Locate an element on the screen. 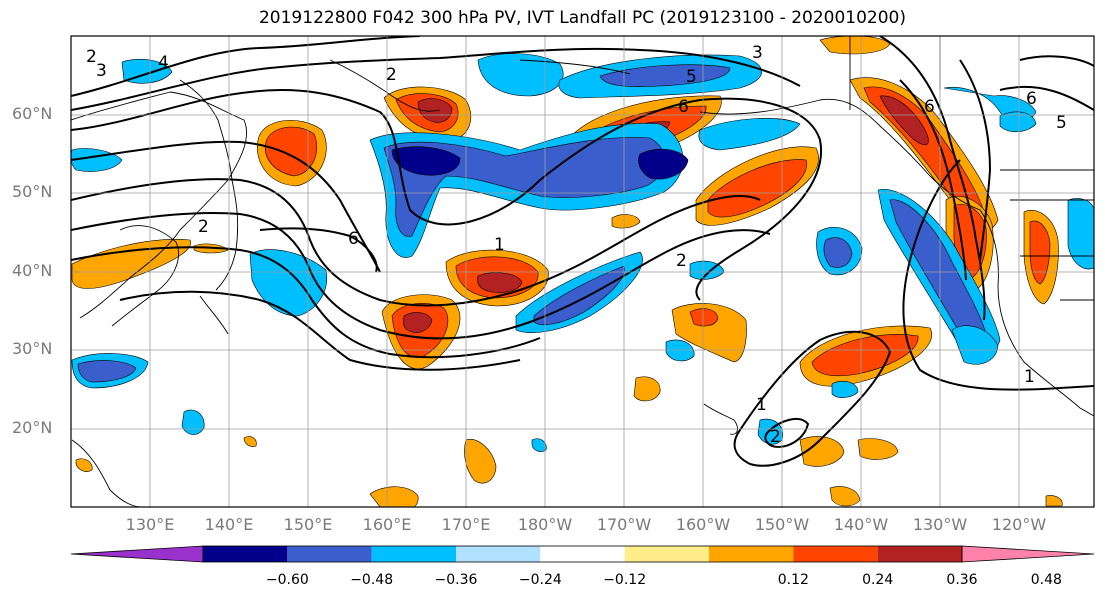 The width and height of the screenshot is (1105, 601). lat-label-50n: 50°N is located at coordinates (32, 191).